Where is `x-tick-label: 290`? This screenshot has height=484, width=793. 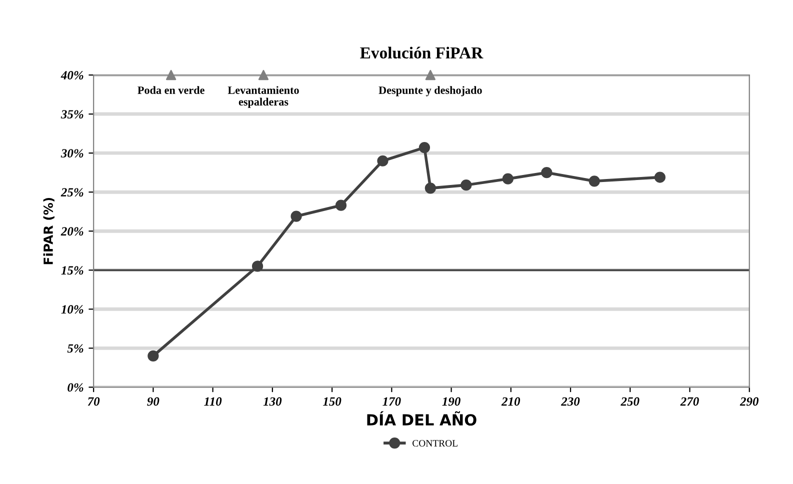 x-tick-label: 290 is located at coordinates (749, 401).